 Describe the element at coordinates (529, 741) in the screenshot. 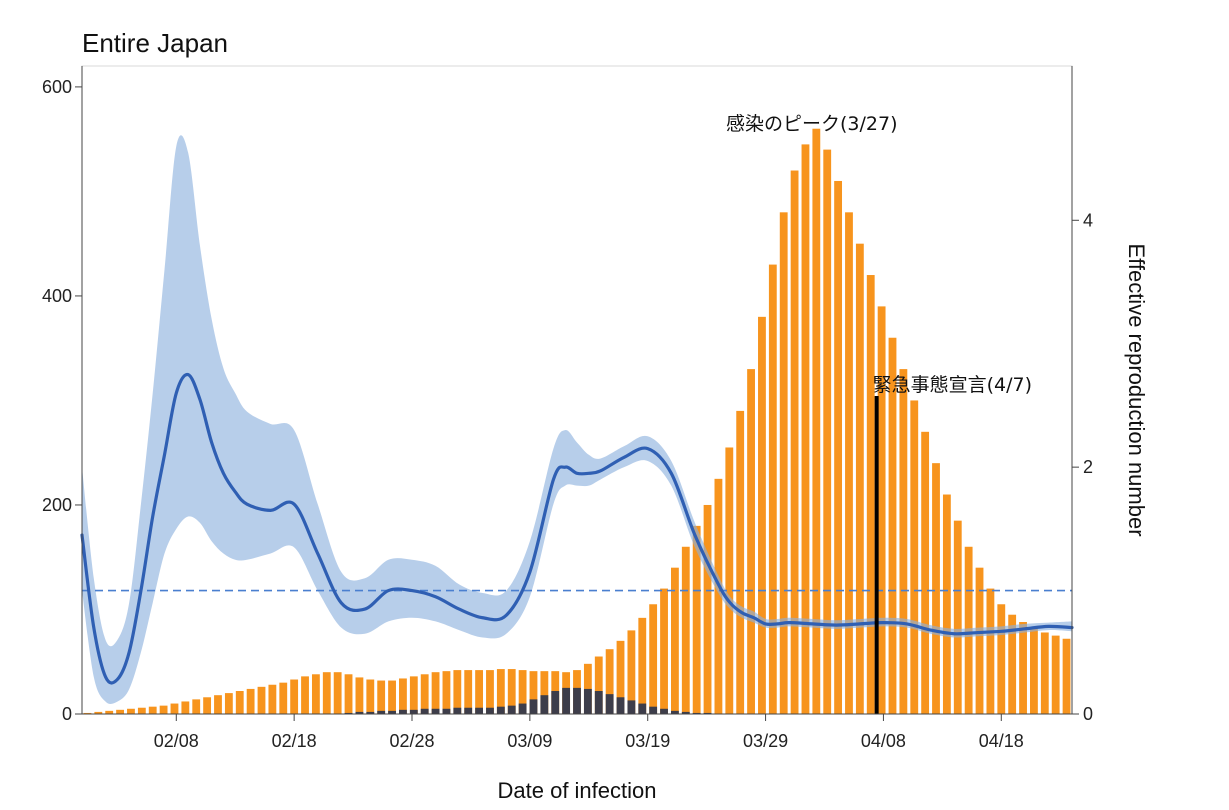

I see `x-tick-label: 03/09` at that location.